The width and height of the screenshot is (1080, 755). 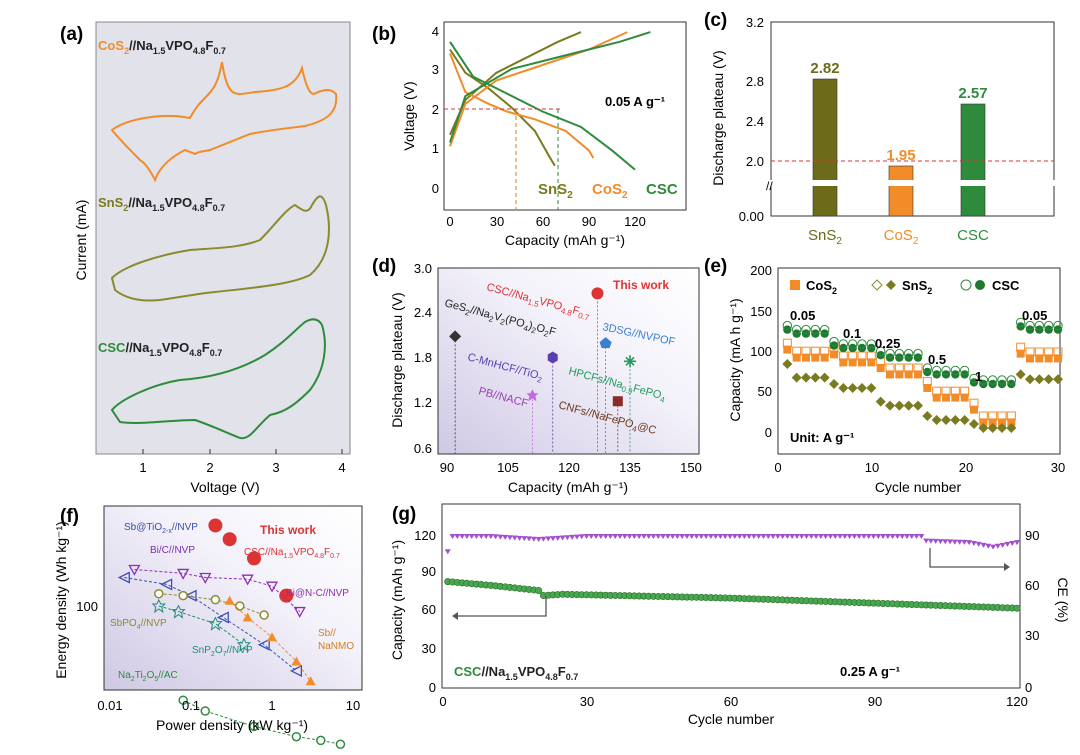 What do you see at coordinates (502, 107) in the screenshot?
I see `curve-sns2-discharge` at bounding box center [502, 107].